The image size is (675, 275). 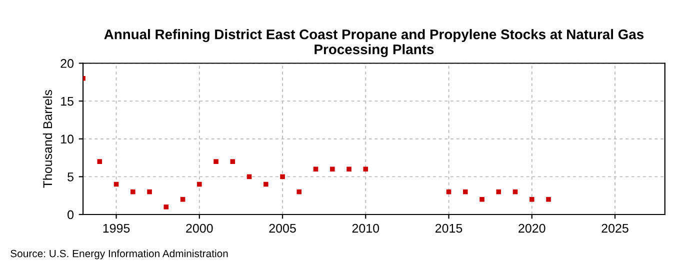 What do you see at coordinates (448, 228) in the screenshot?
I see `x-tick-label: 2015` at bounding box center [448, 228].